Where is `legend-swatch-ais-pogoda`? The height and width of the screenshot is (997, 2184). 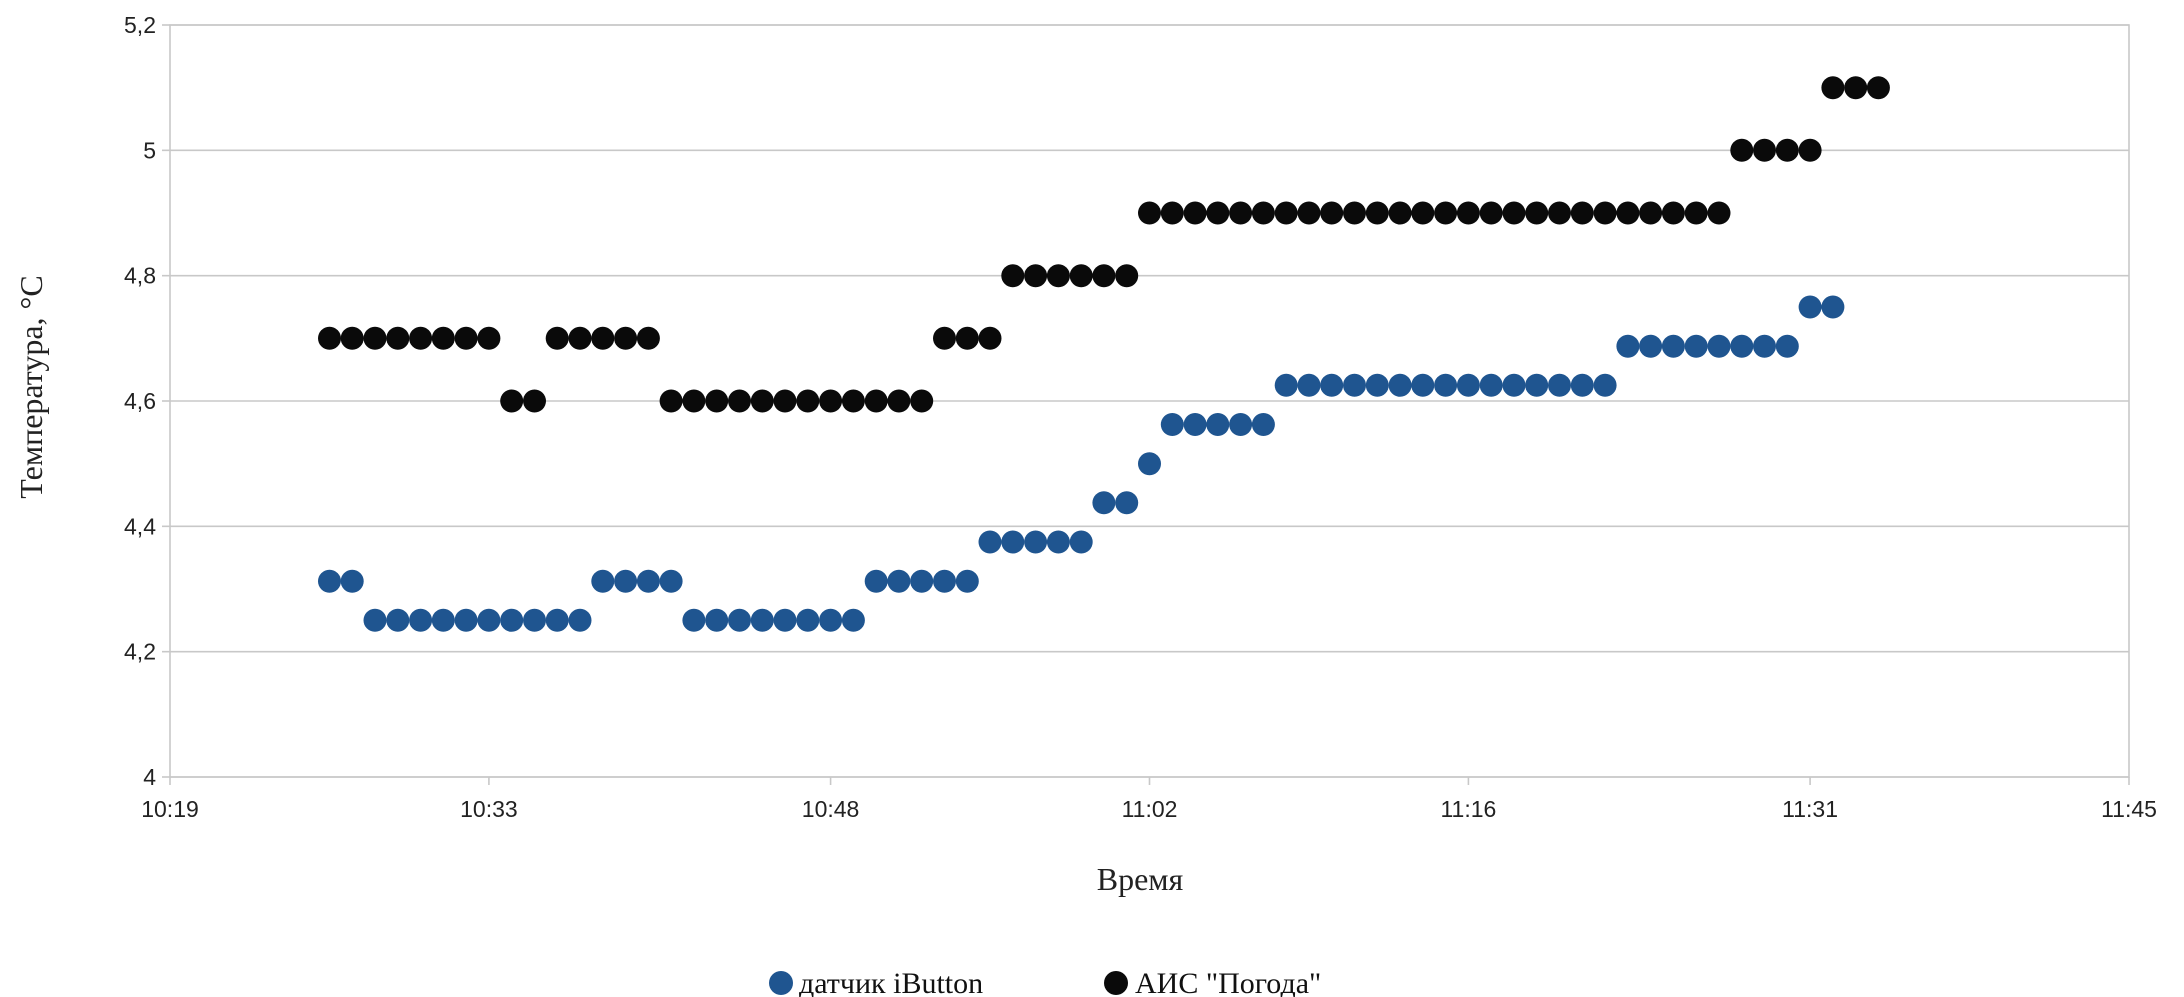 legend-swatch-ais-pogoda is located at coordinates (1116, 983).